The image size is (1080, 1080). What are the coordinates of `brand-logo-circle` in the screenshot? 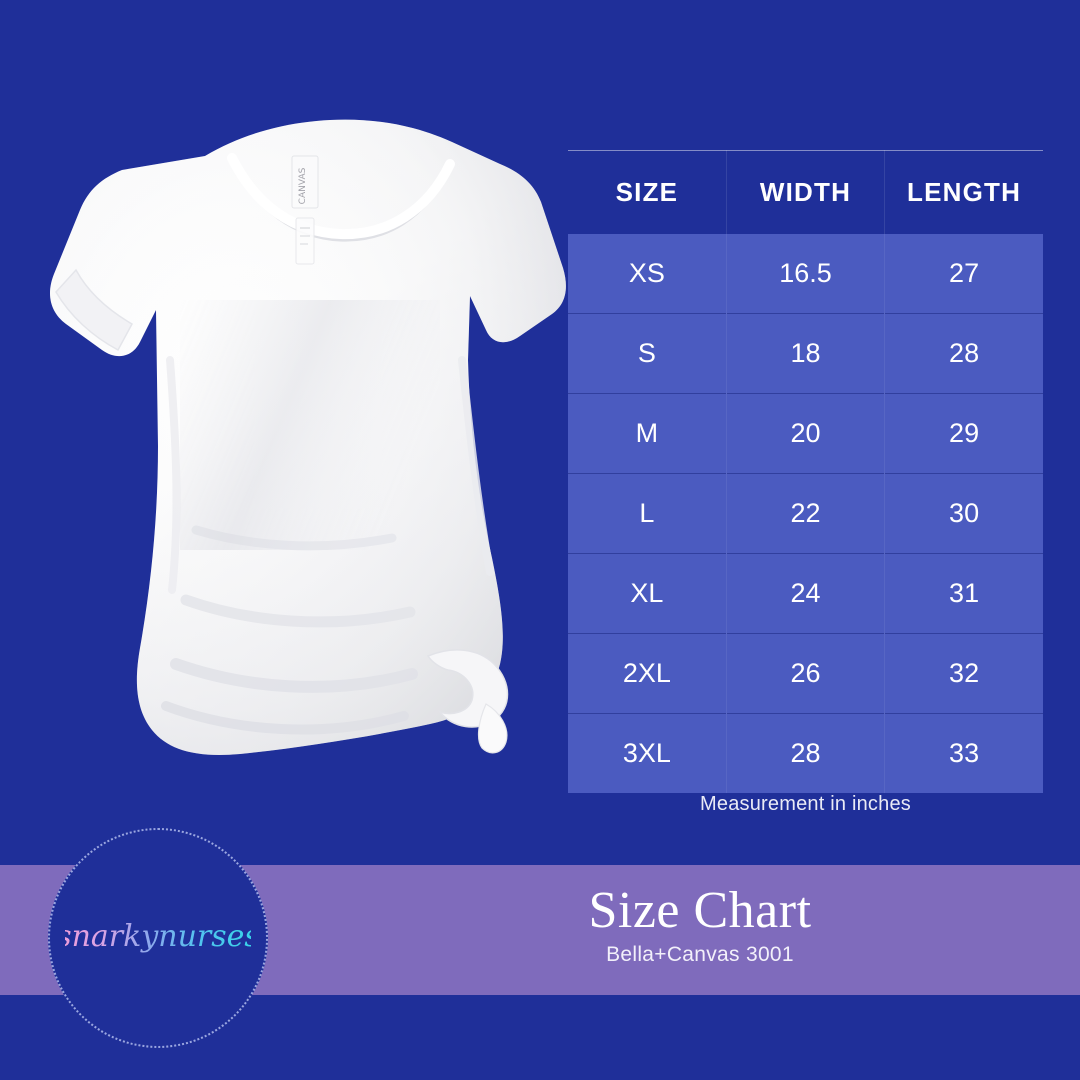 It's located at (158, 938).